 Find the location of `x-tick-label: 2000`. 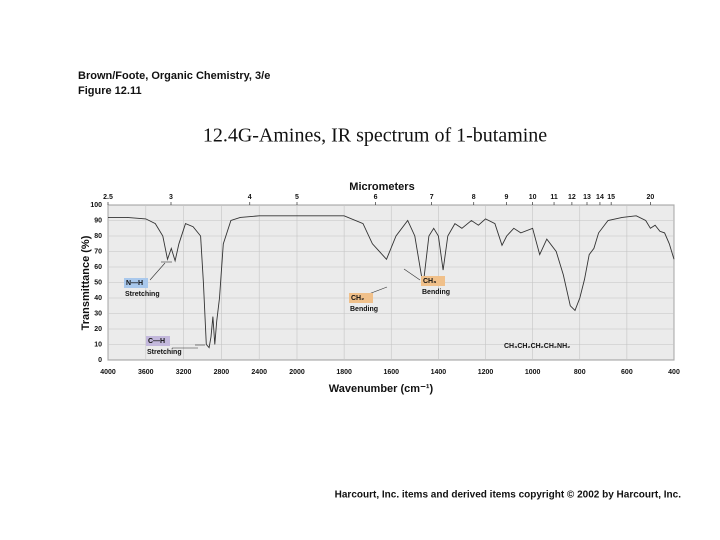

x-tick-label: 2000 is located at coordinates (297, 372).